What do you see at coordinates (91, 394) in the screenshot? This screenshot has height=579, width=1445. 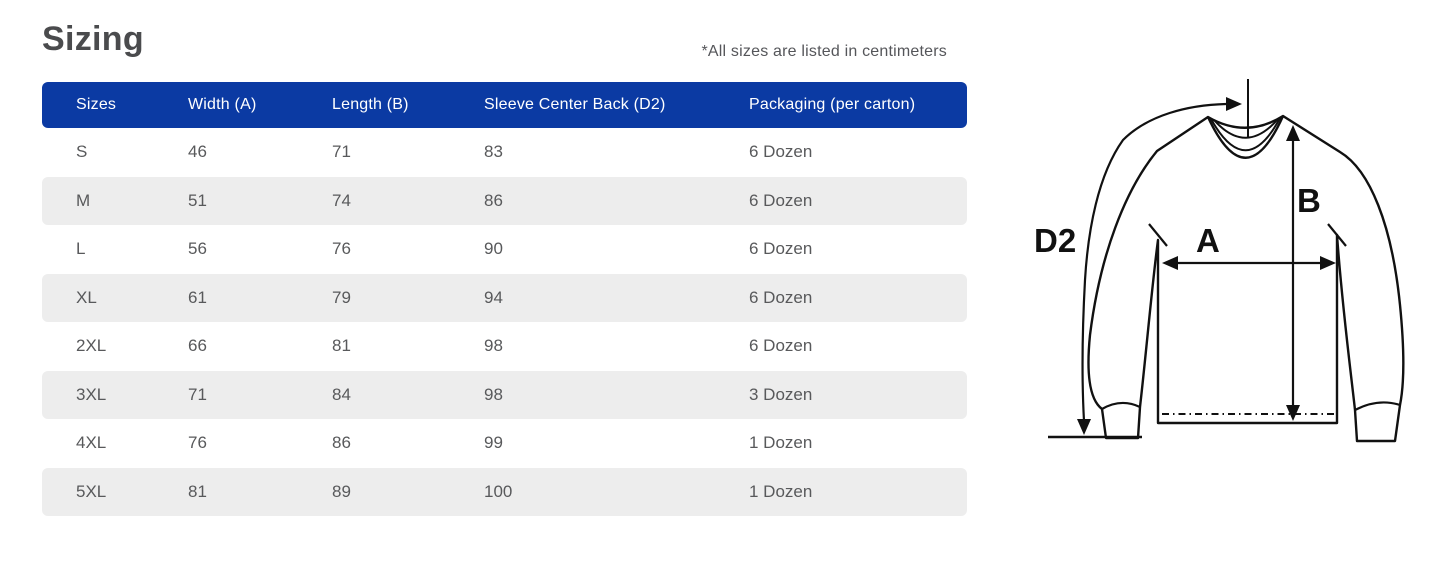 I see `cell-size: 3XL` at bounding box center [91, 394].